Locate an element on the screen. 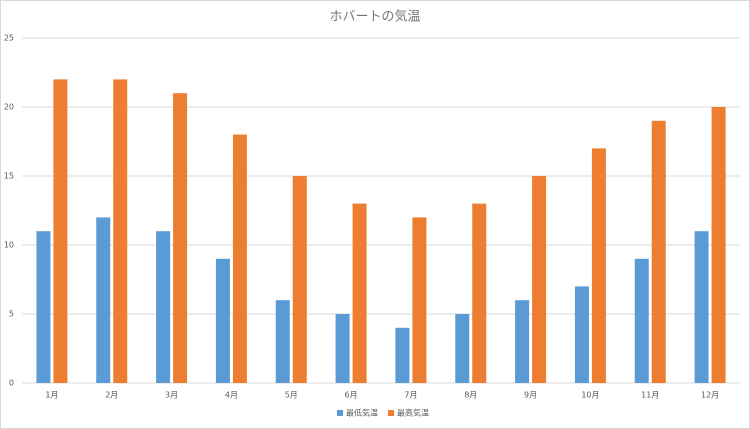 This screenshot has width=750, height=429. chart-title: ホバートの気温 is located at coordinates (374, 17).